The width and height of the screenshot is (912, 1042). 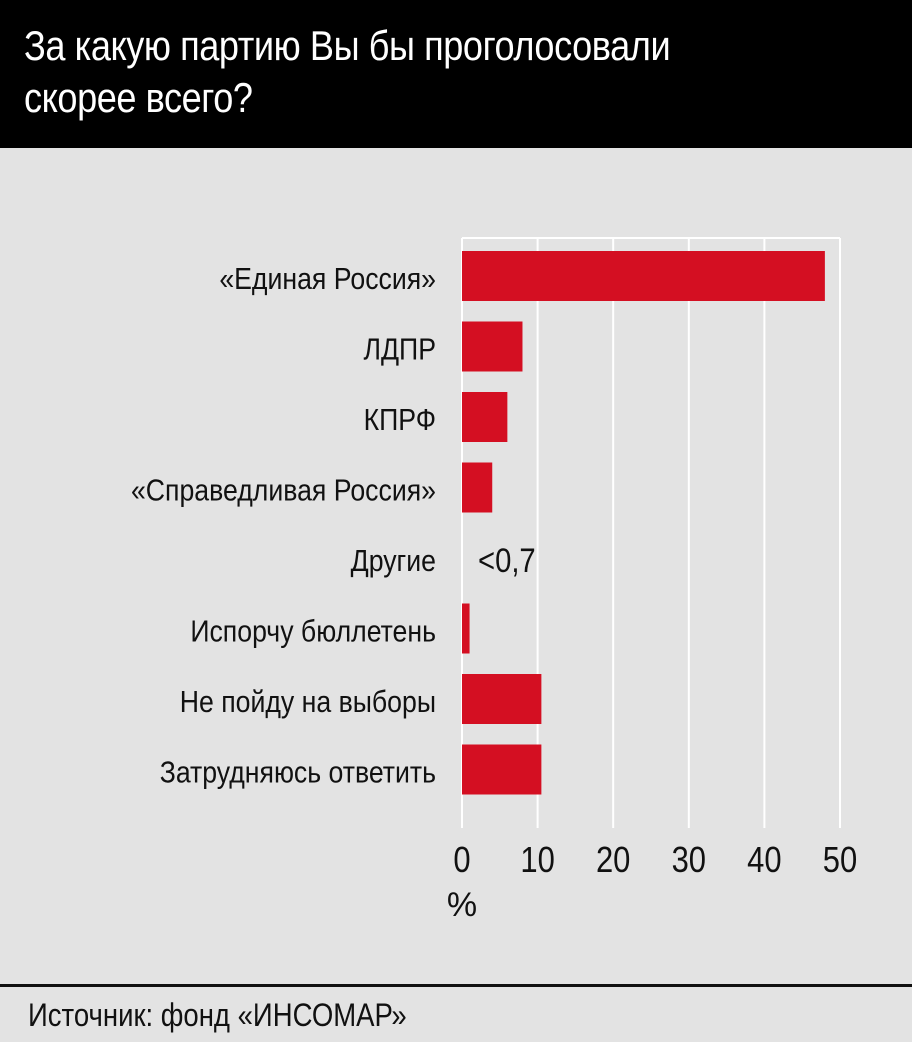 What do you see at coordinates (217, 1015) in the screenshot?
I see `source-note: Источник: фонд «ИНСОМАР»` at bounding box center [217, 1015].